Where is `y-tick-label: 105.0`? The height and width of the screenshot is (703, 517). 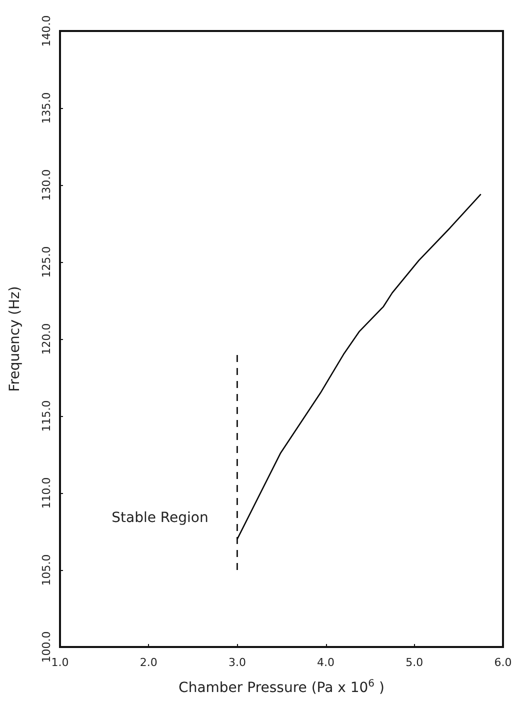 y-tick-label: 105.0 is located at coordinates (46, 570).